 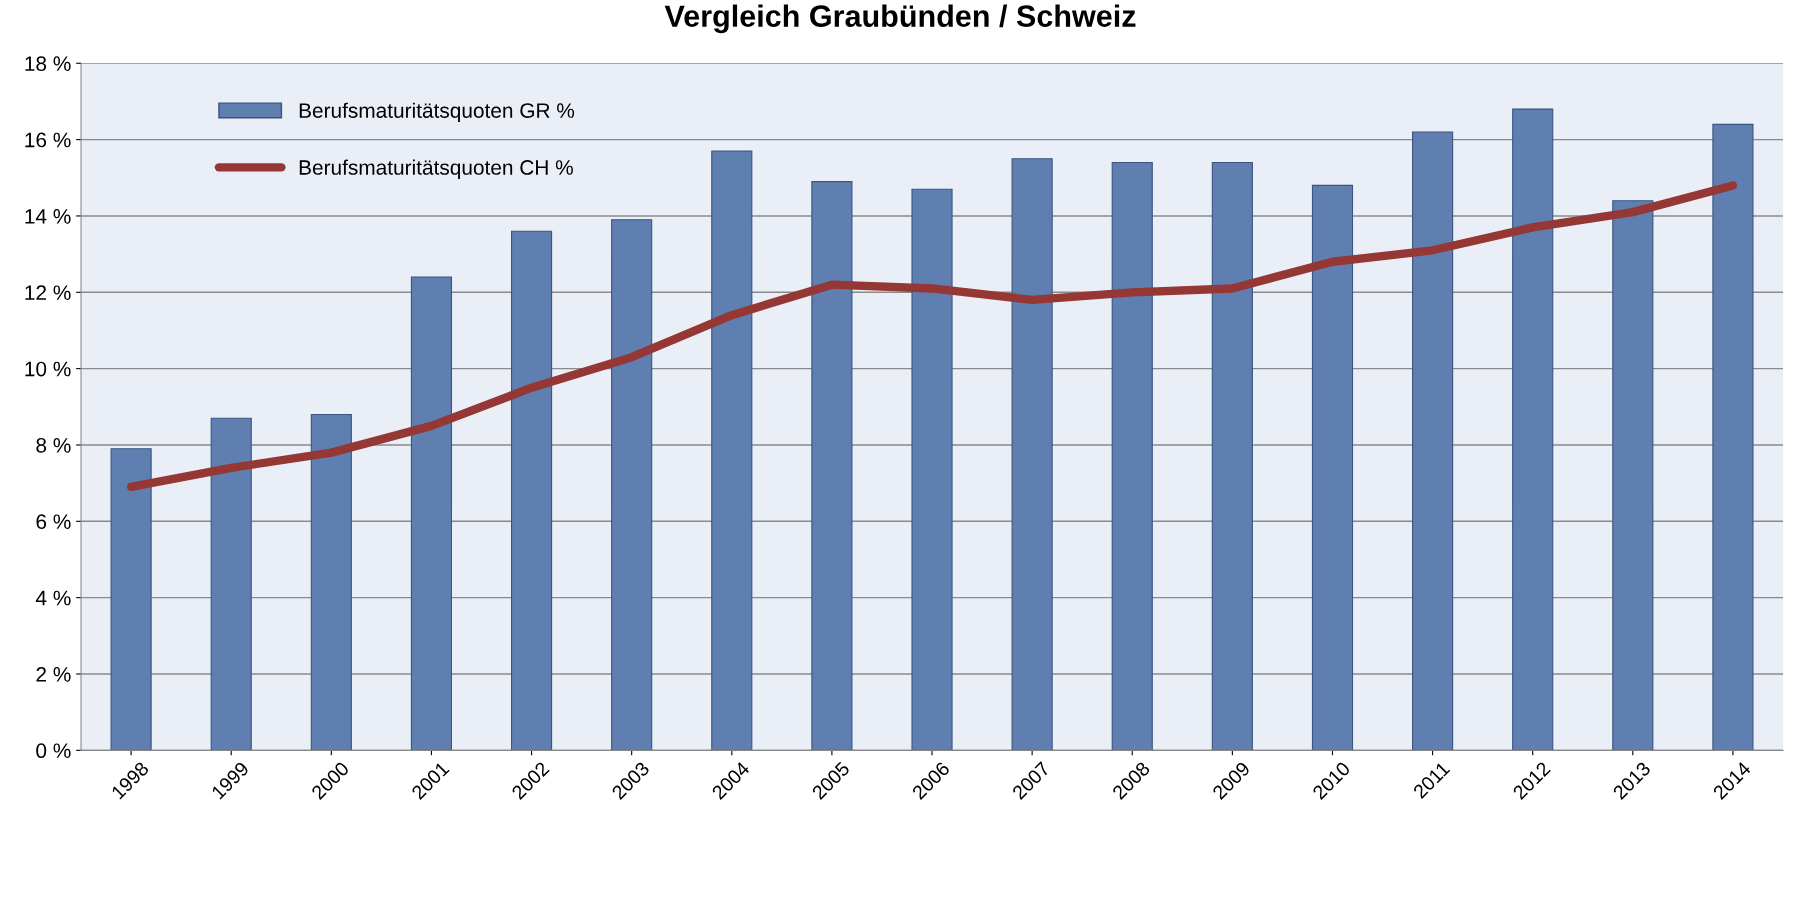 I want to click on y-tick-label: 10 %, so click(x=48, y=369).